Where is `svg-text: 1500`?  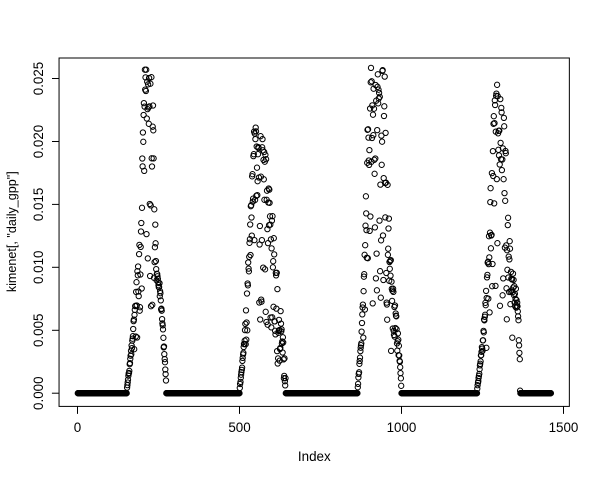 svg-text: 1500 is located at coordinates (564, 427).